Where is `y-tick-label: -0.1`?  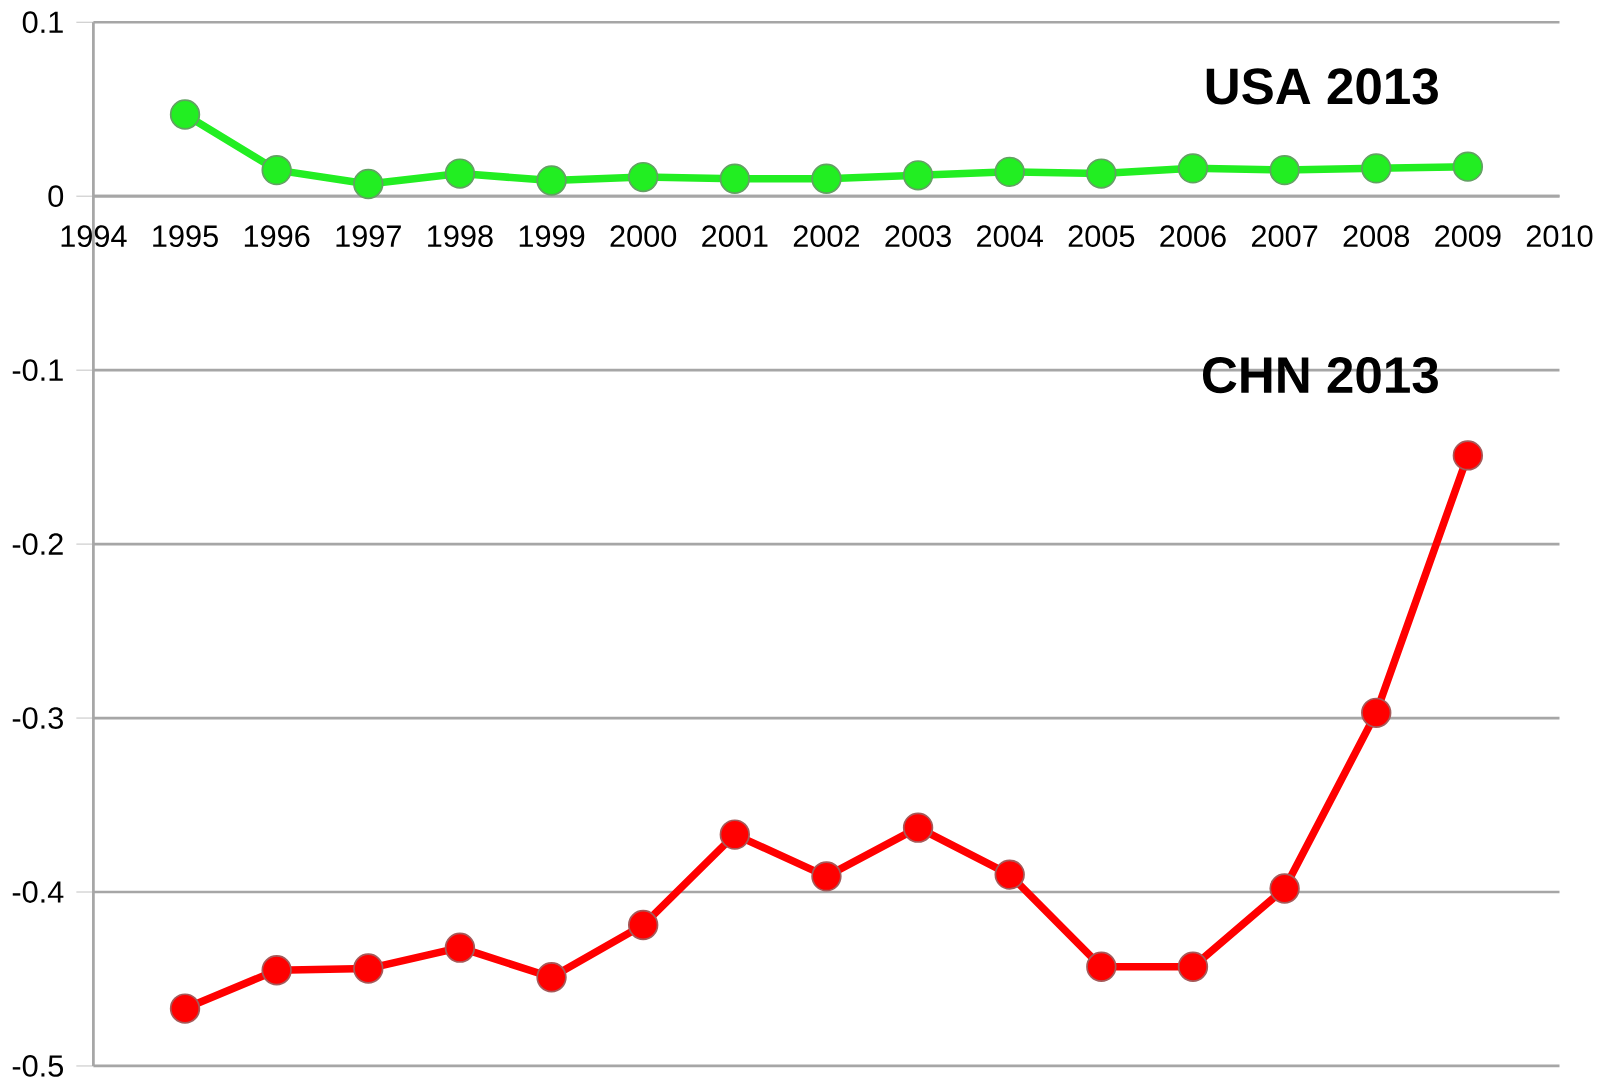
y-tick-label: -0.1 is located at coordinates (37, 370).